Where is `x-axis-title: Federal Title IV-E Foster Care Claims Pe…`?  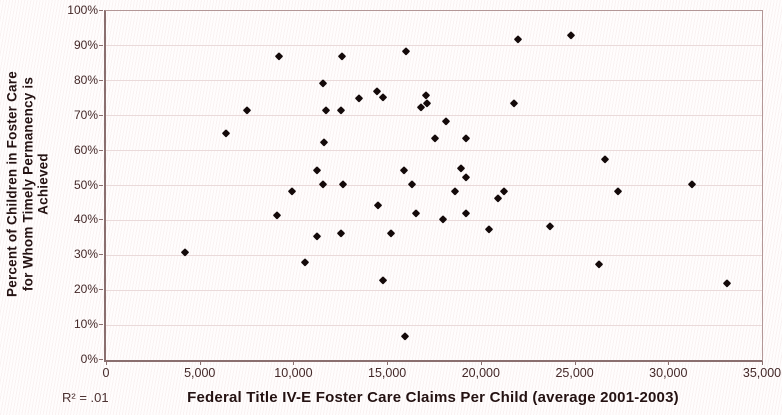
x-axis-title: Federal Title IV-E Foster Care Claims Pe… is located at coordinates (433, 397).